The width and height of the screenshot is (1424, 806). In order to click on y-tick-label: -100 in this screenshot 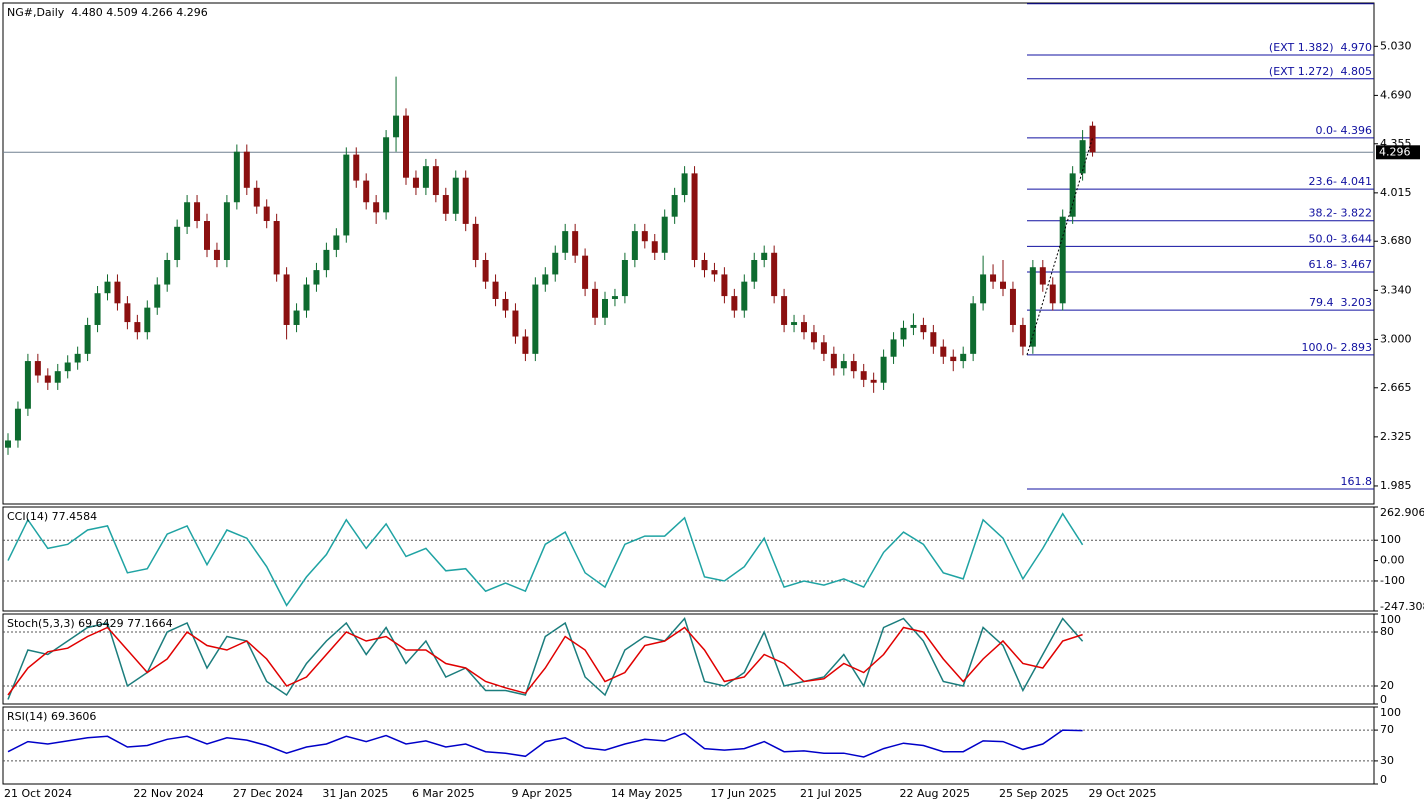, I will do `click(1392, 580)`.